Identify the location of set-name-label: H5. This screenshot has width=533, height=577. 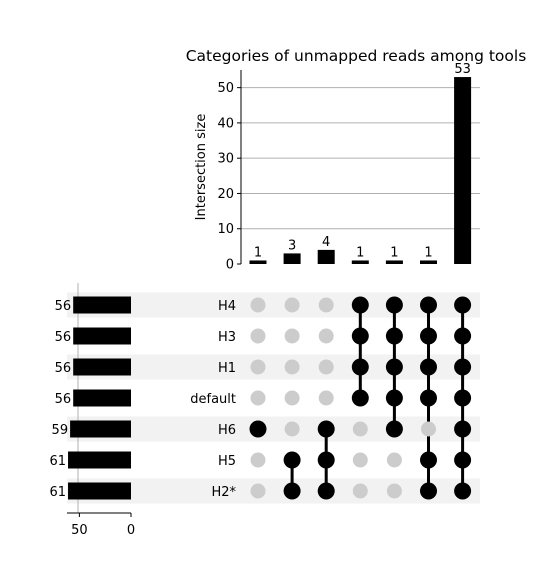
(227, 461).